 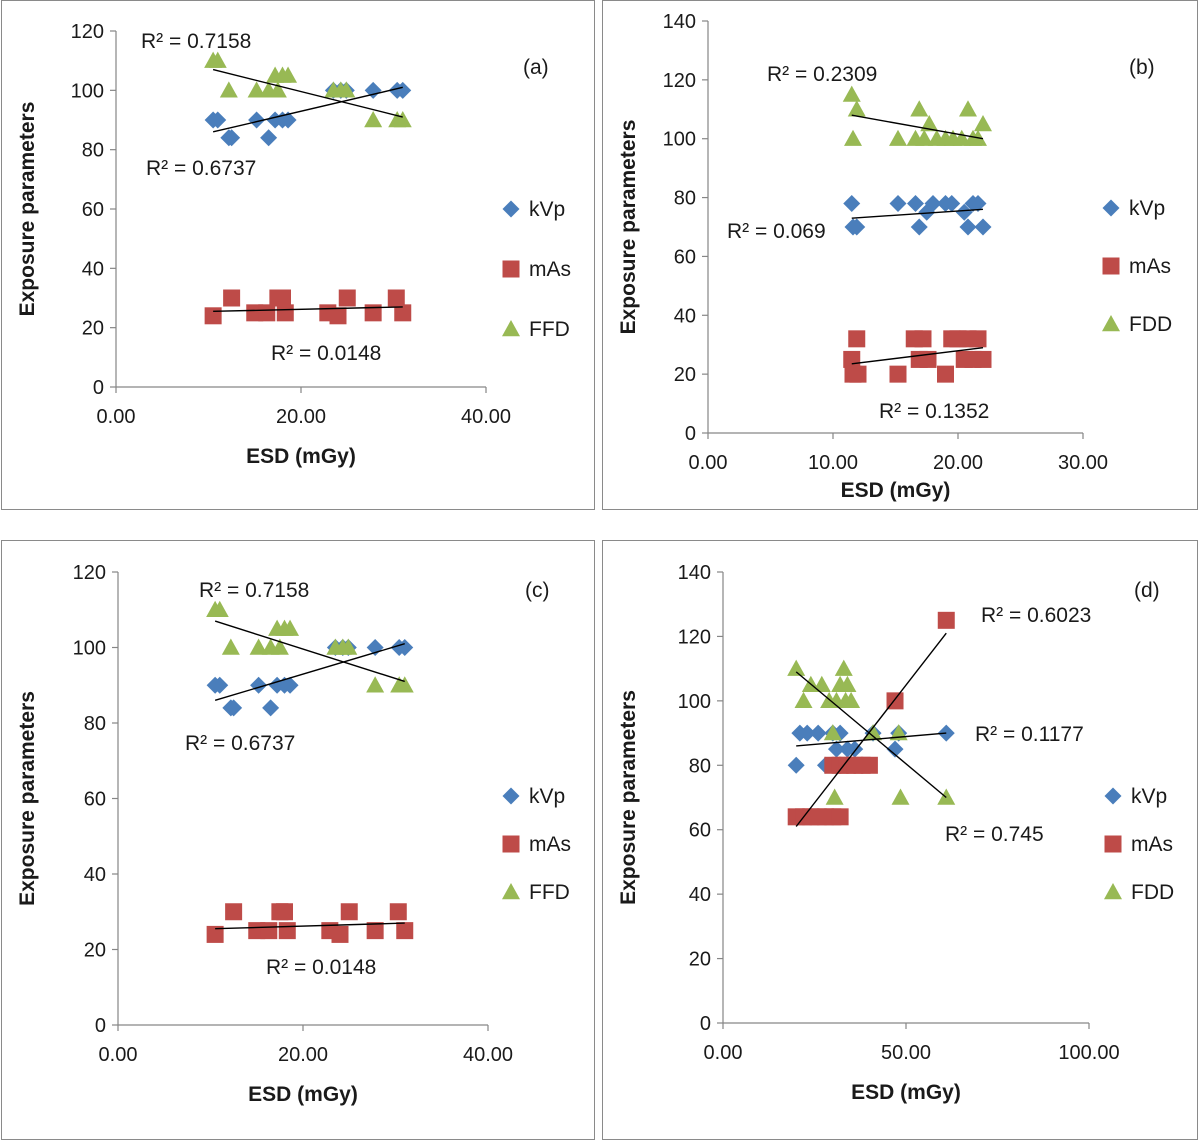 I want to click on ffd-trendline, so click(x=309, y=651).